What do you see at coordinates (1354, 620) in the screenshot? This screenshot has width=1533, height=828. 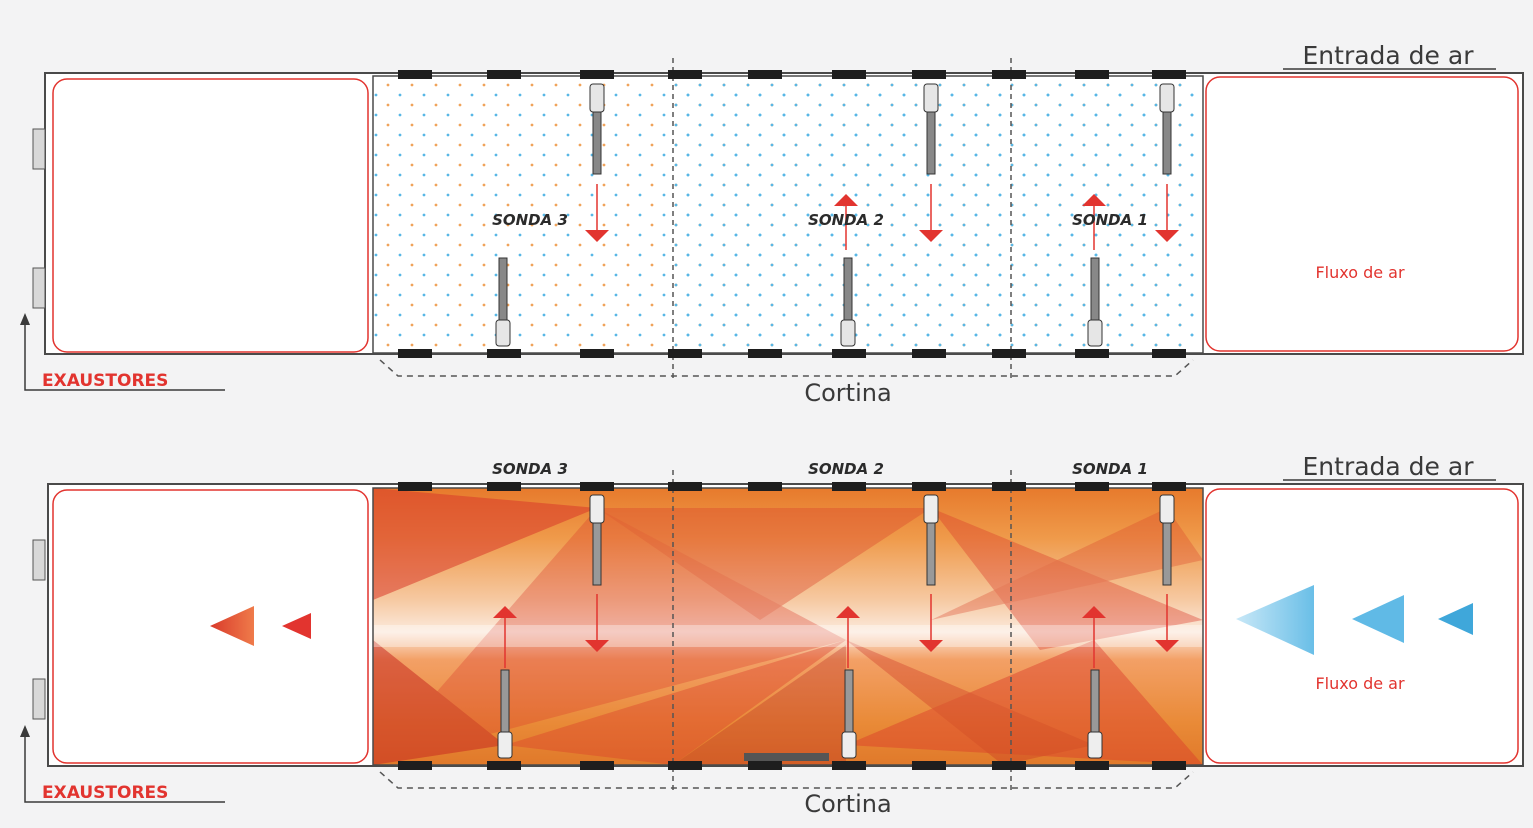 I see `airflow-arrows-inlet` at bounding box center [1354, 620].